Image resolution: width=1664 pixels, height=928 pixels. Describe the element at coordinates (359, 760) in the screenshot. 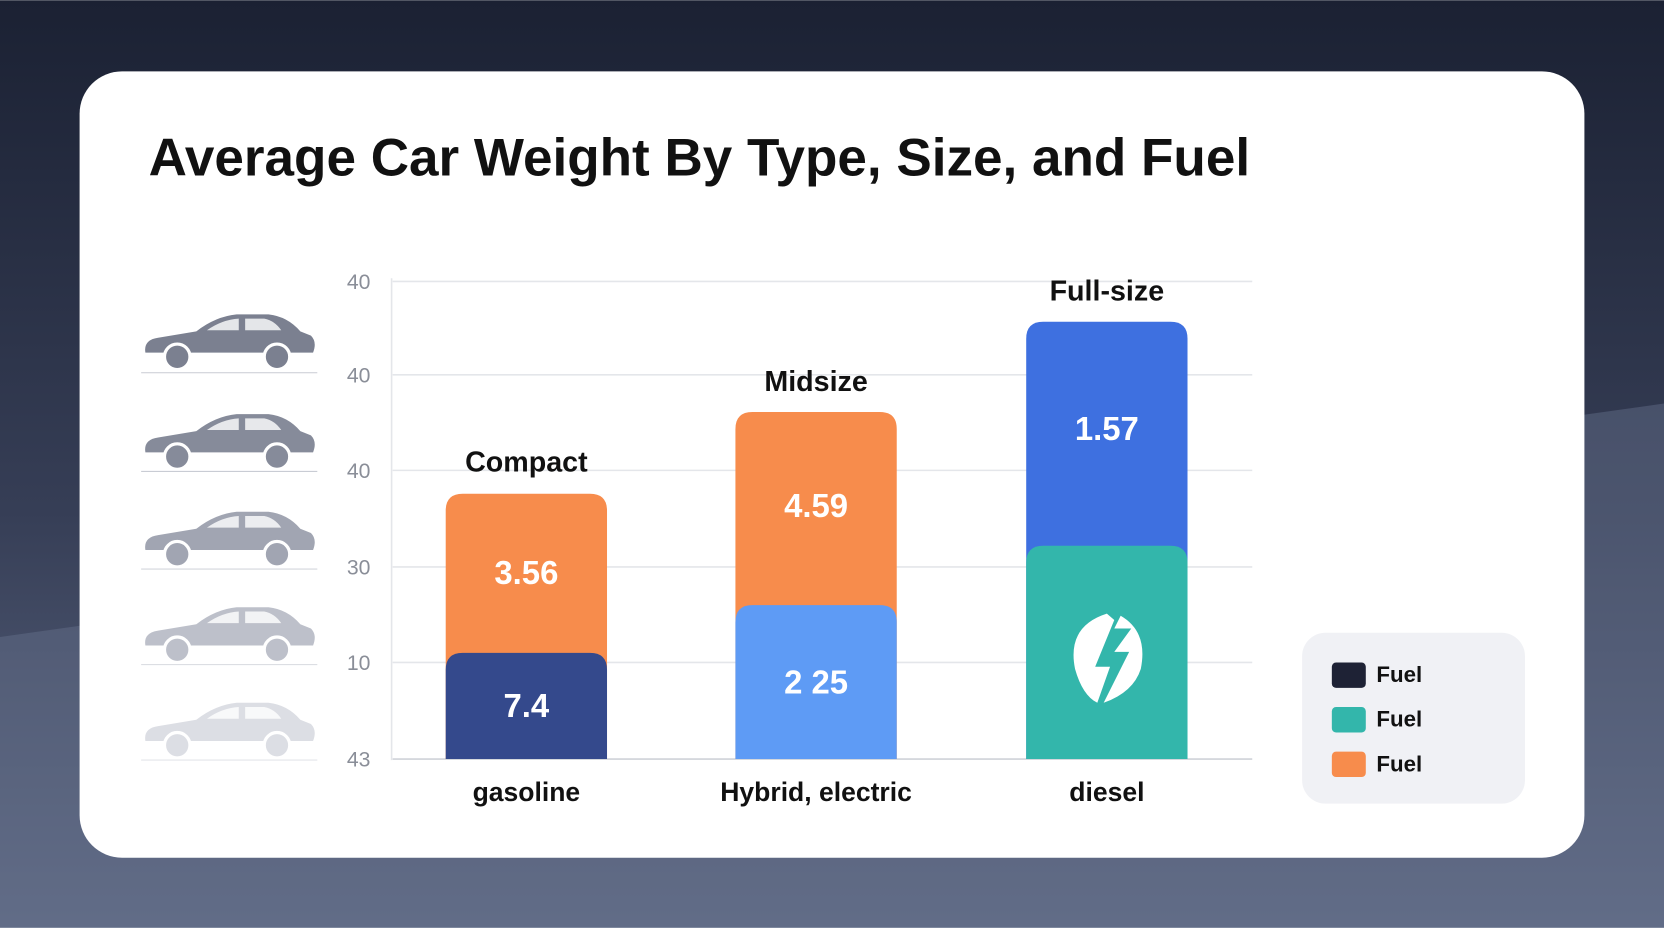

I see `axis-label: 43` at that location.